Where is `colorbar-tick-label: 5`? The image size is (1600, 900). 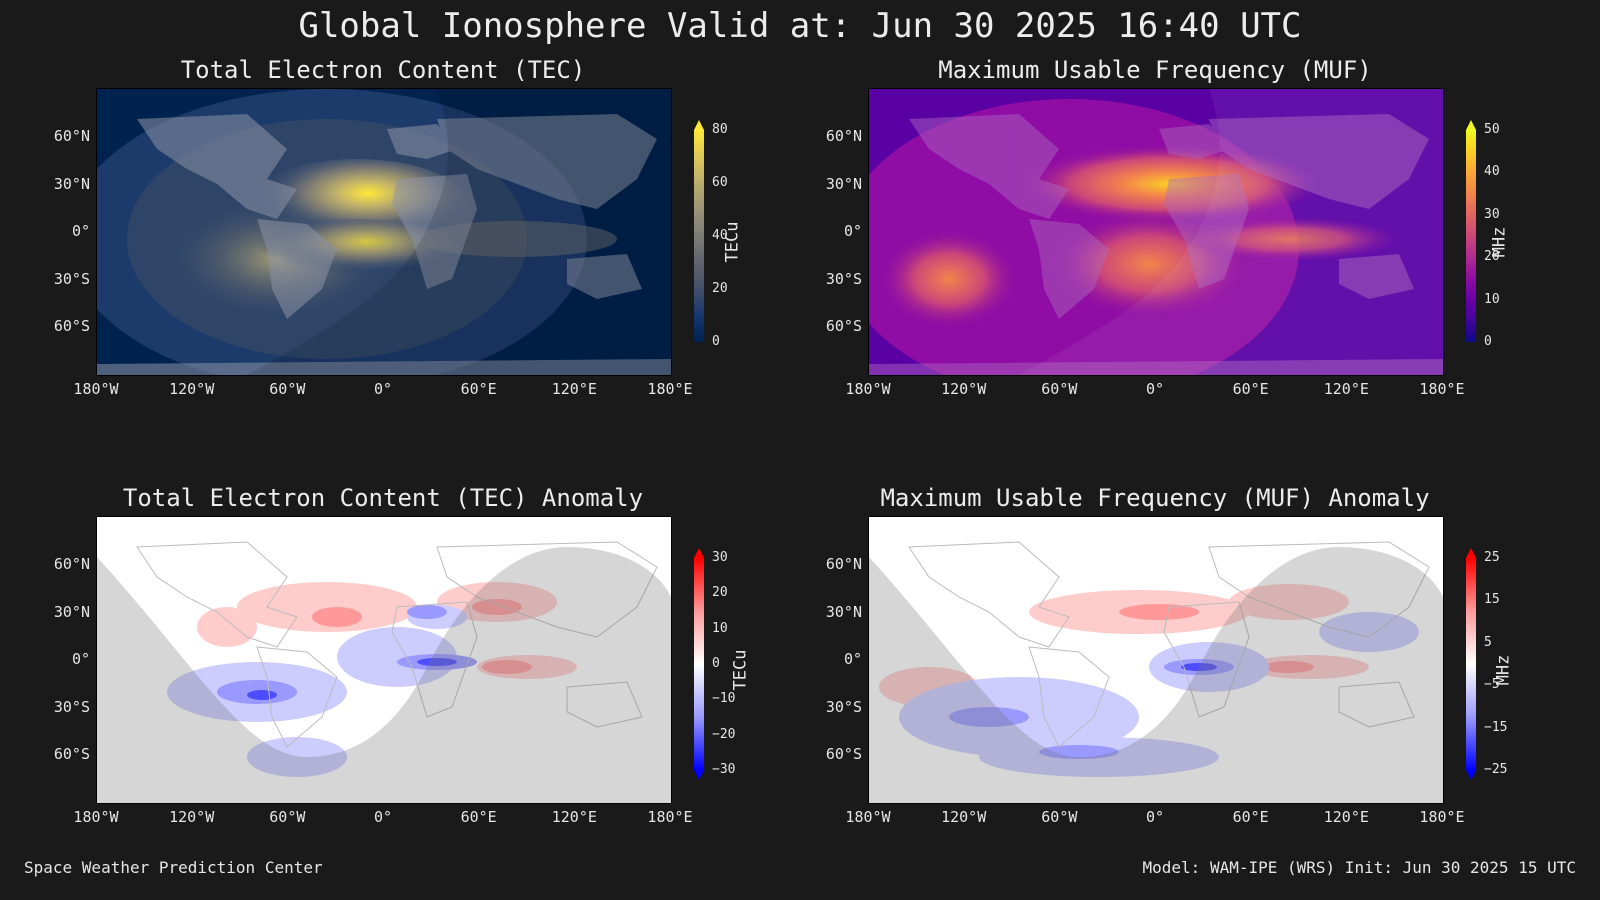
colorbar-tick-label: 5 is located at coordinates (1488, 642).